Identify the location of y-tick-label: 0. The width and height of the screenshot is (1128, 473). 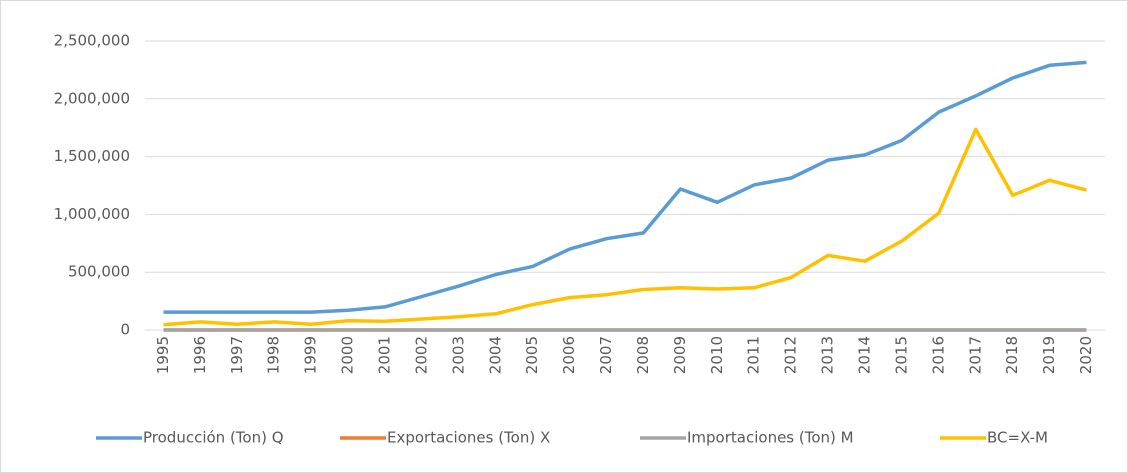
(125, 330).